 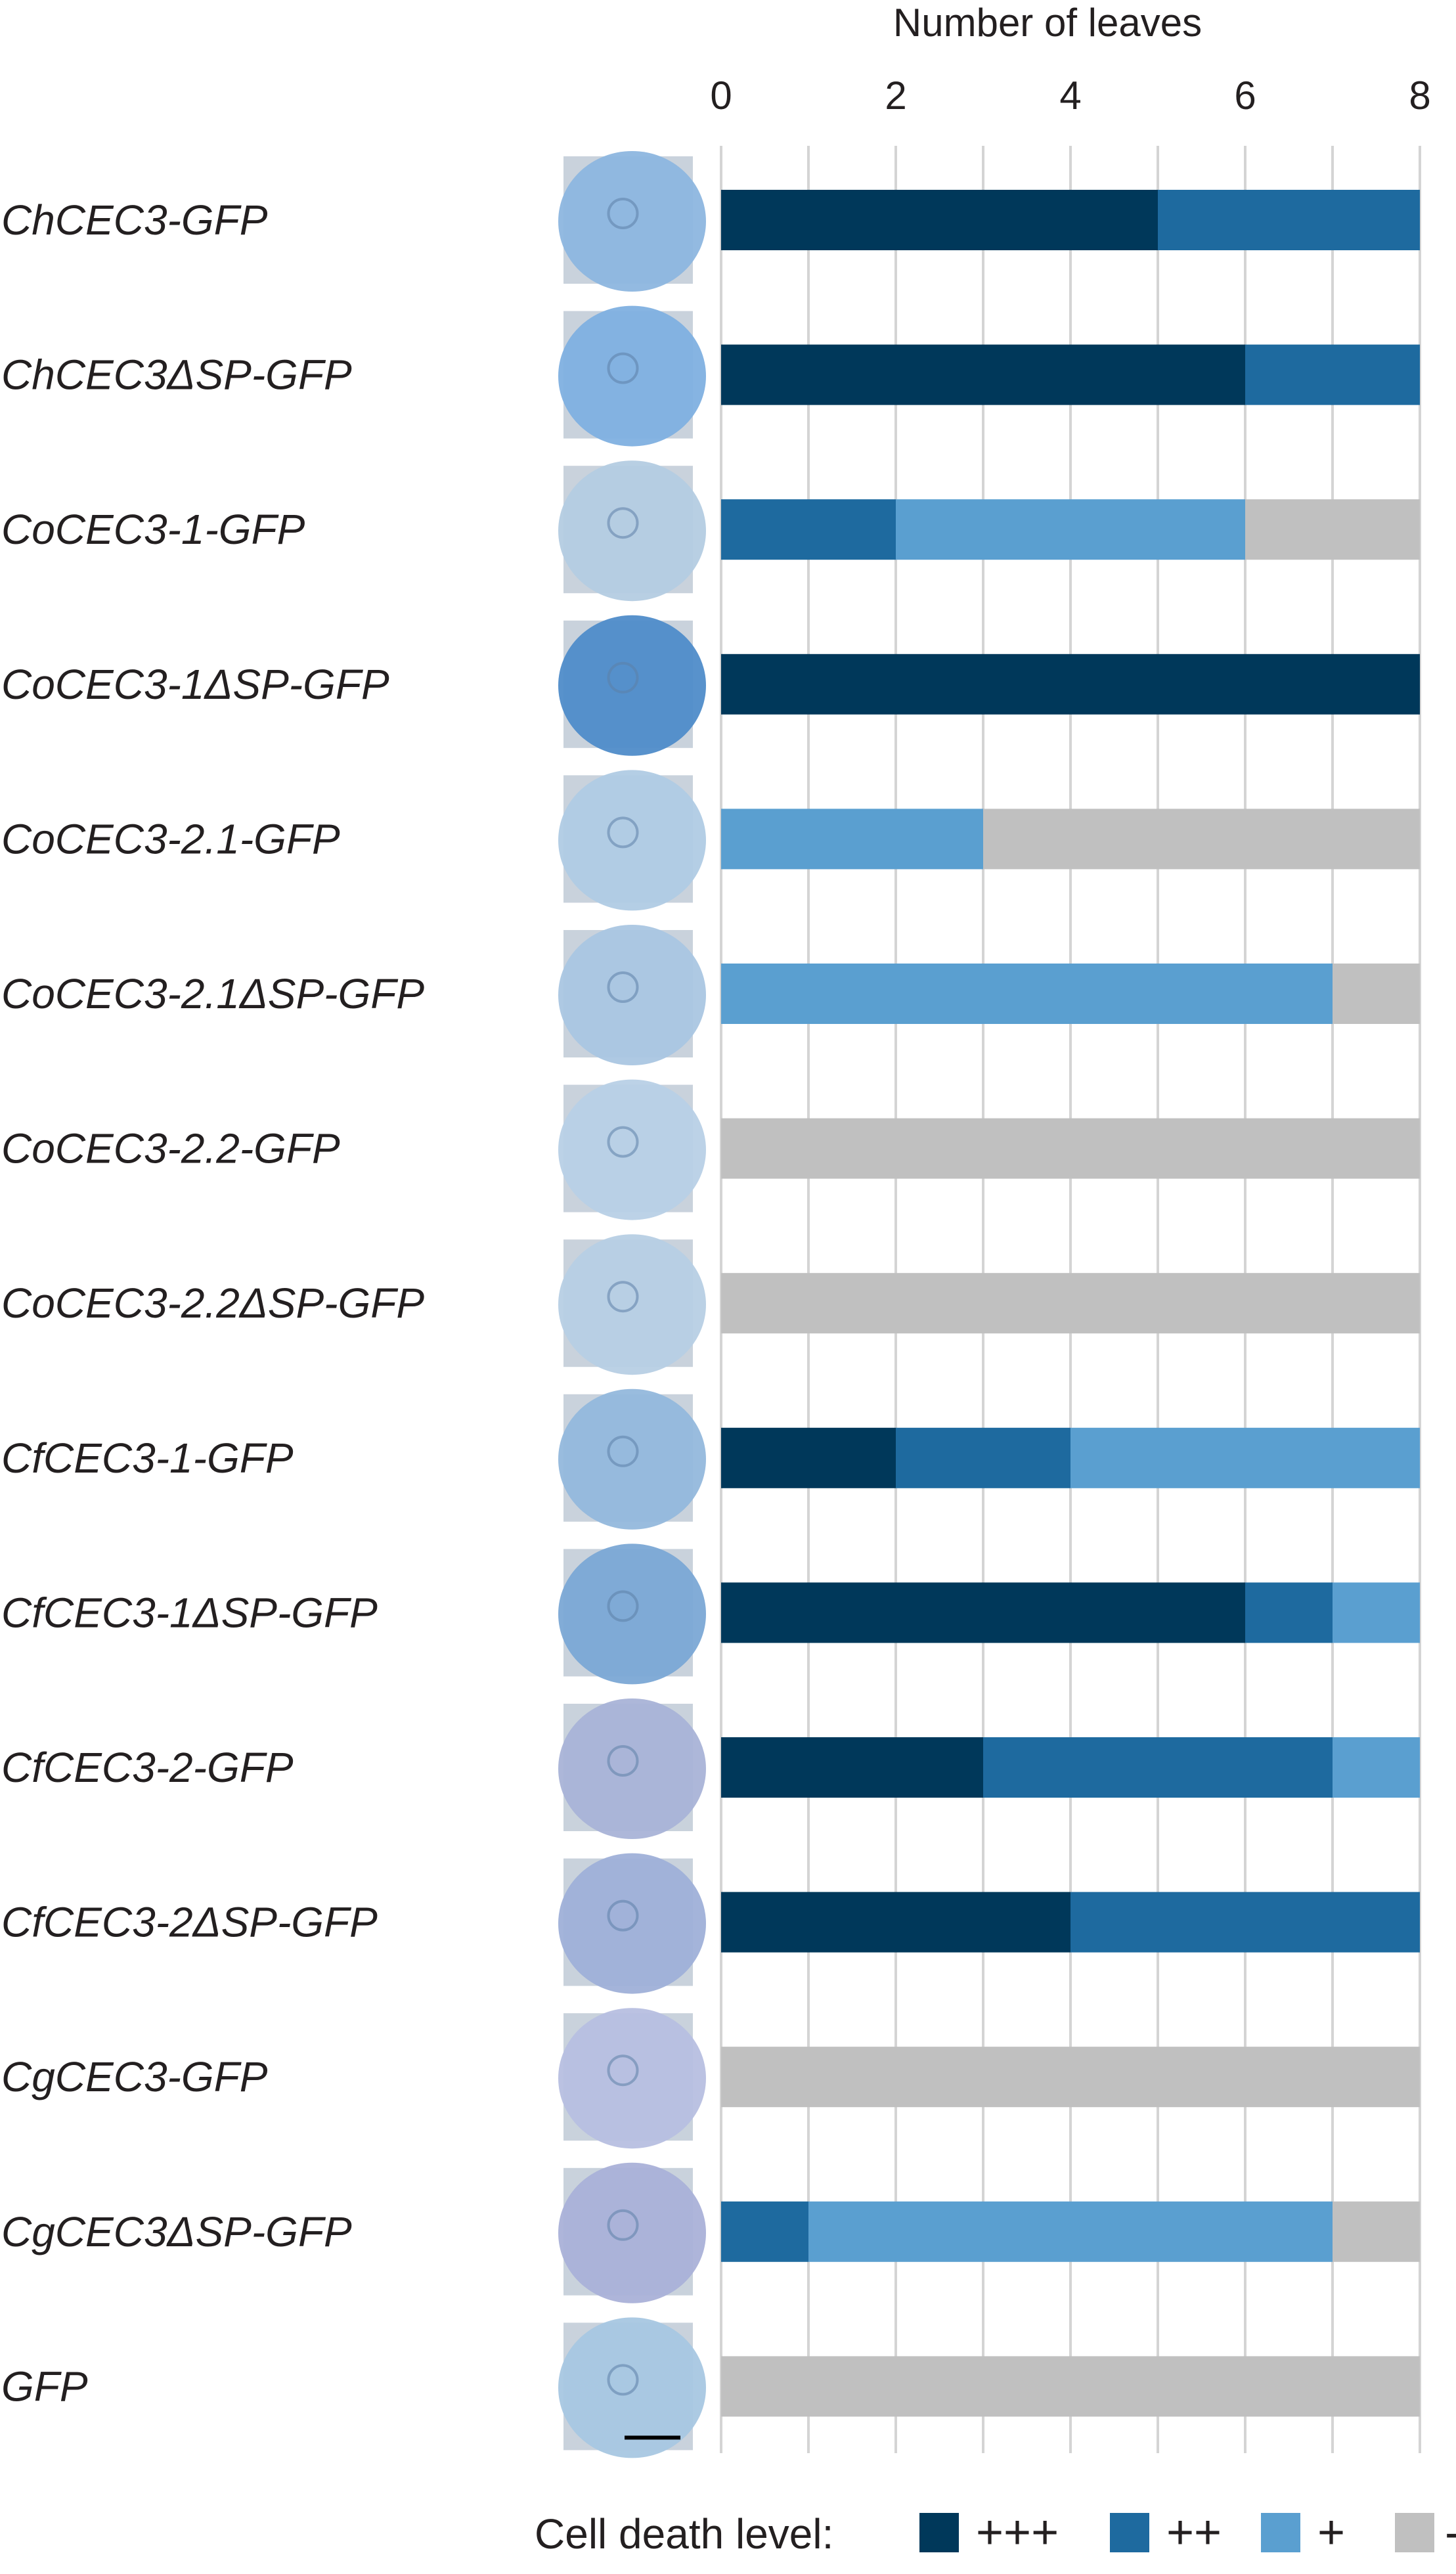 I want to click on row-label: CfCEC3-2-GFP, so click(x=147, y=1767).